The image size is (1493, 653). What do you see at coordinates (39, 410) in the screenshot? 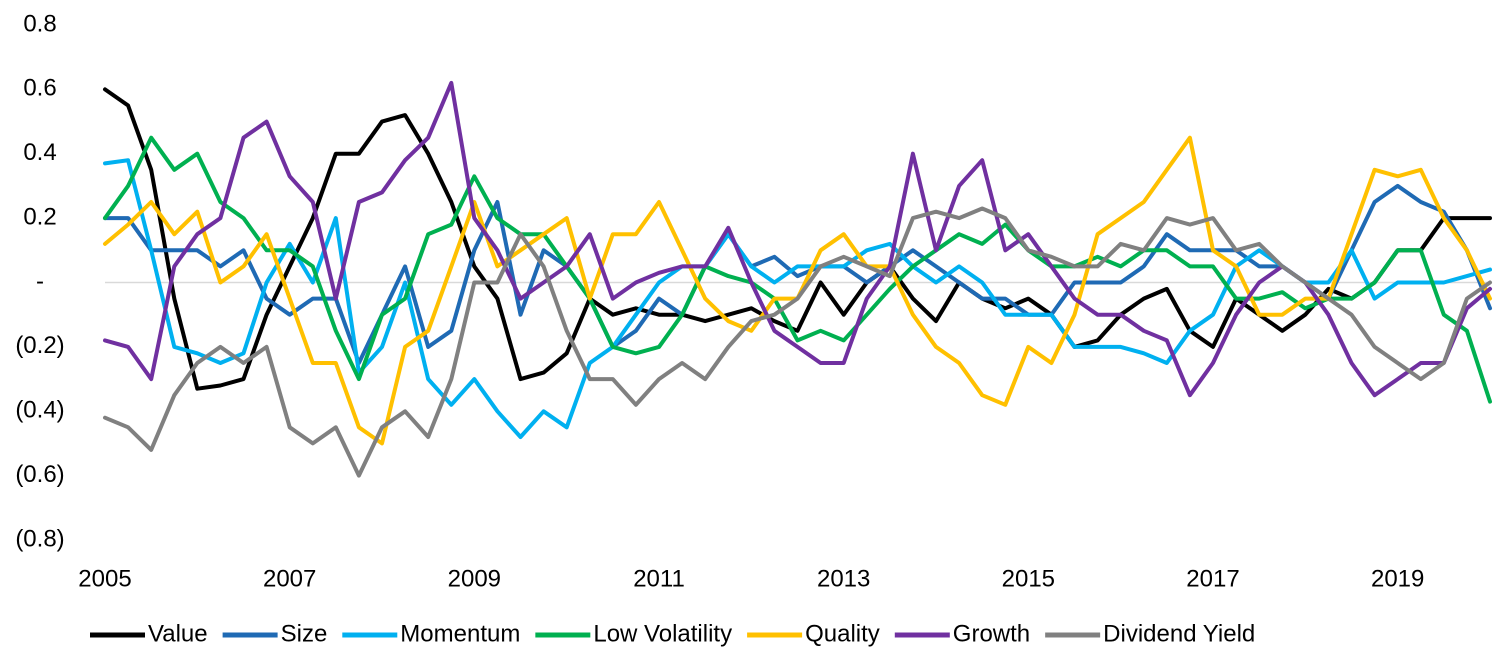
I see `y-tick-label: (0.4)` at bounding box center [39, 410].